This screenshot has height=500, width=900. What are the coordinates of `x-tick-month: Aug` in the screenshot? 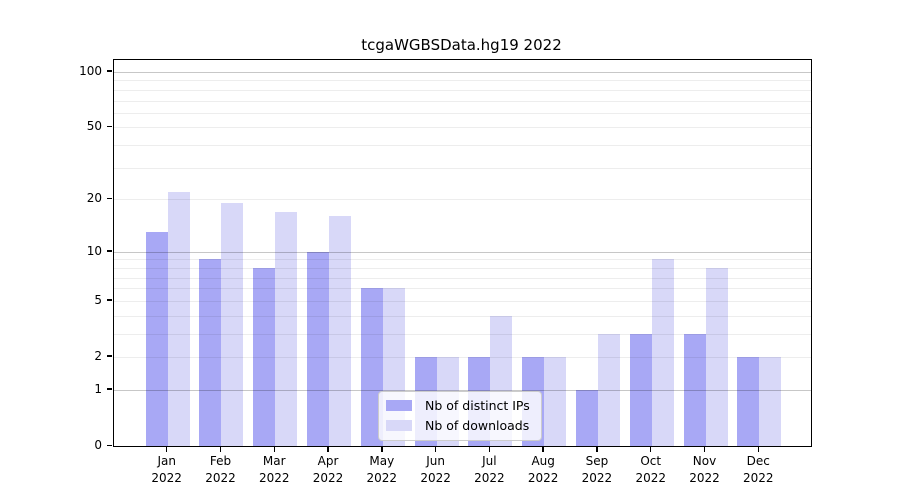 It's located at (543, 461).